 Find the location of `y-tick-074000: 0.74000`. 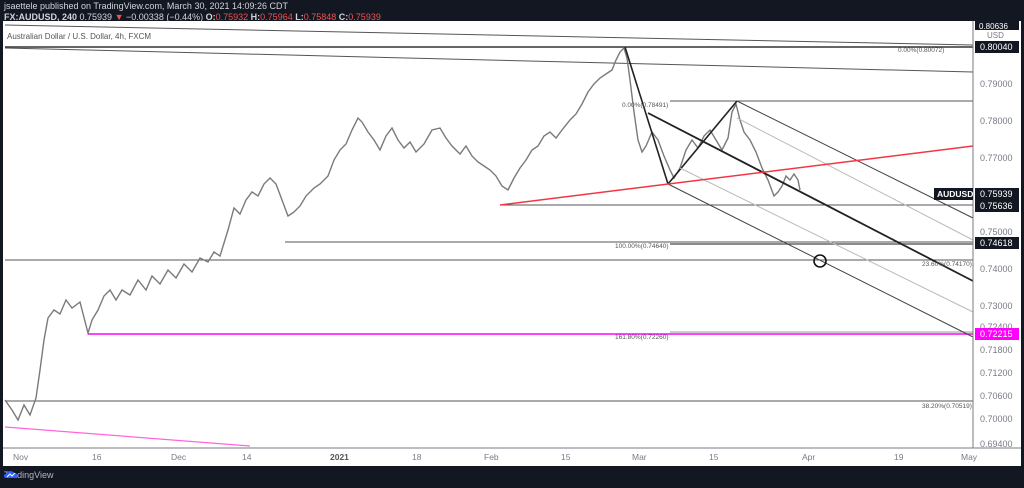

y-tick-074000: 0.74000 is located at coordinates (996, 269).